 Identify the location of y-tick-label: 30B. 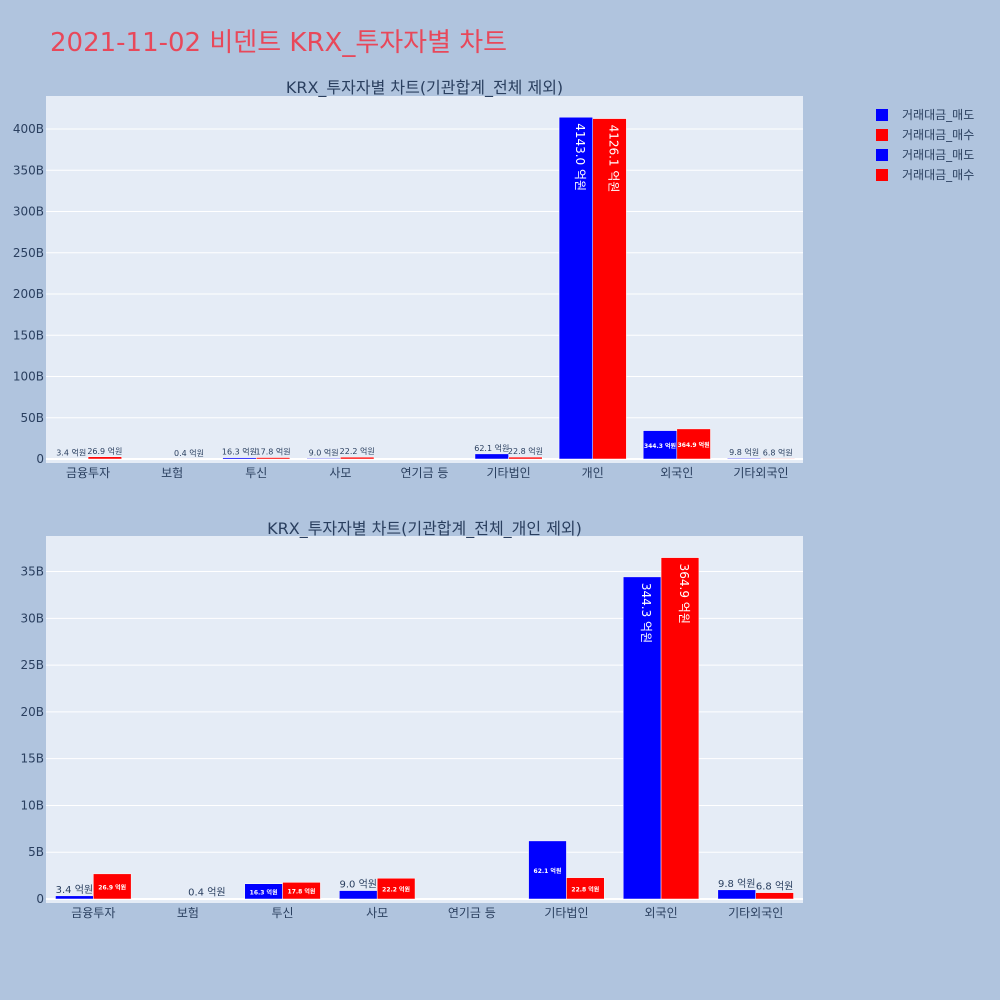
(32, 618).